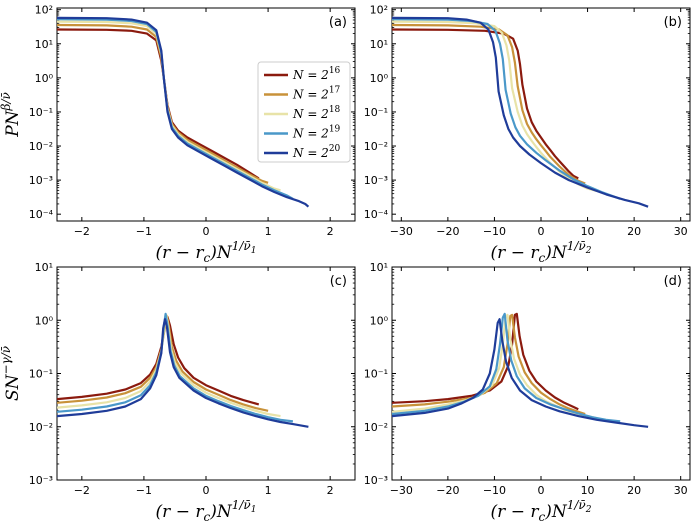 The image size is (697, 522). What do you see at coordinates (316, 113) in the screenshot?
I see `legend-entry-3: N = 218` at bounding box center [316, 113].